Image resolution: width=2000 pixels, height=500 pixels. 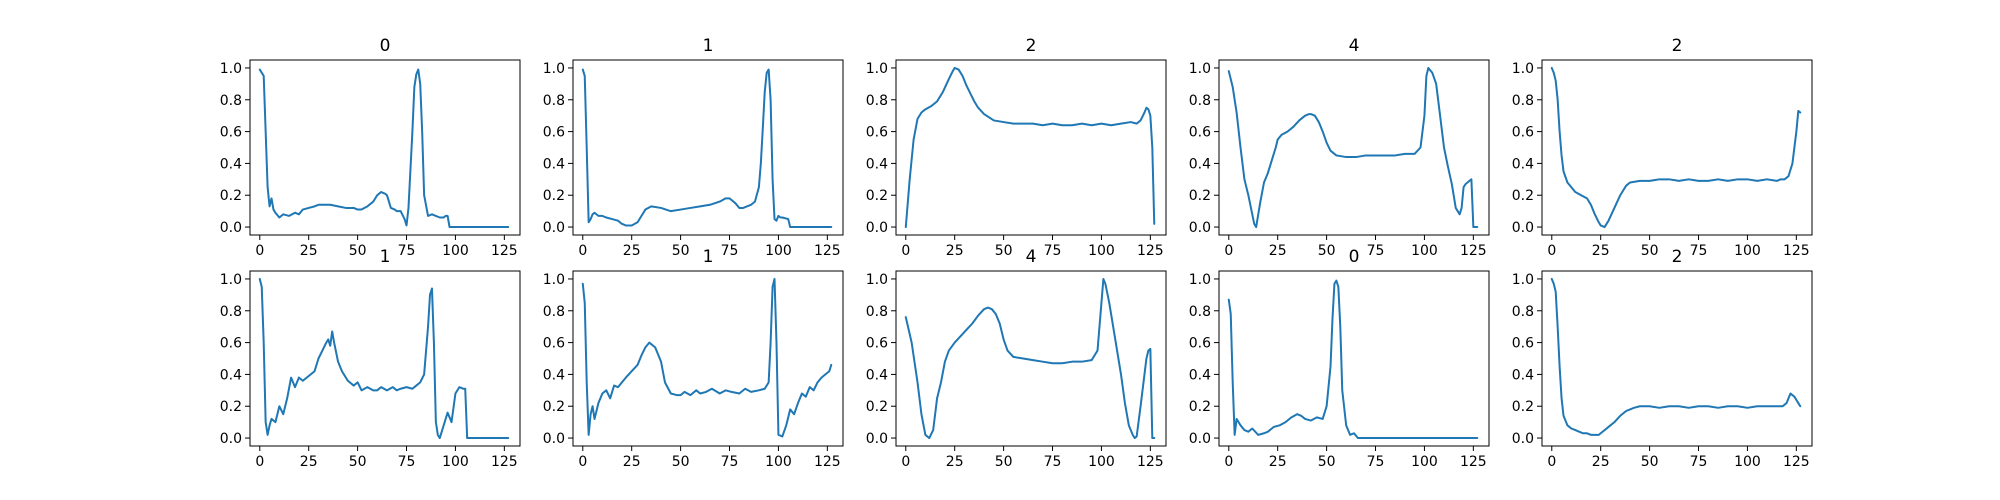 I want to click on subplot-9: 0 0 25 50 75 100 125 0.0 0.2 0.4 0.6 0.8 1.0, so click(x=1339, y=358).